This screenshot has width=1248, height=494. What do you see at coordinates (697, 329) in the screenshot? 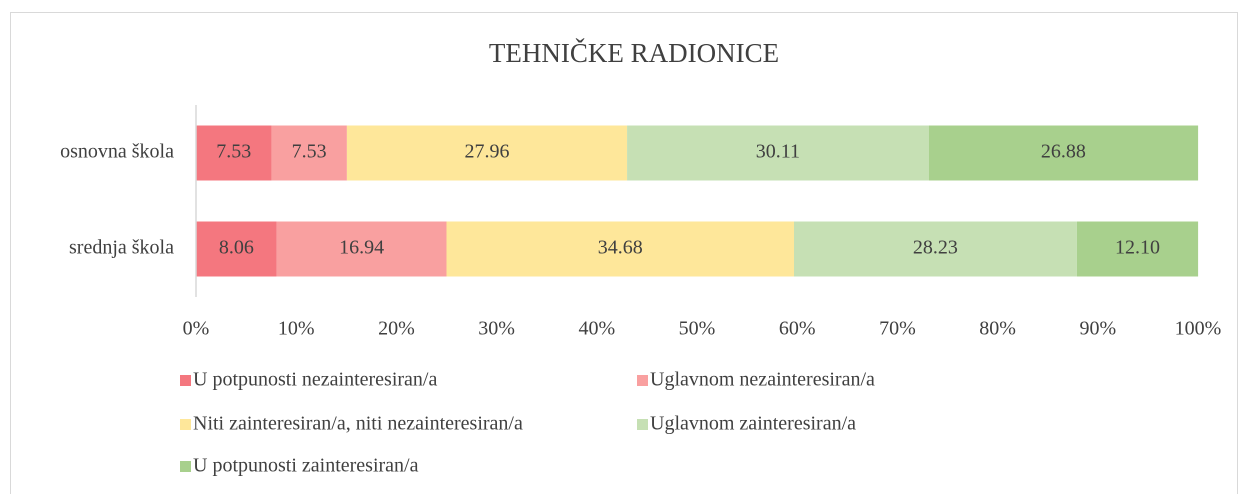
I see `x-tick-label: 50%` at bounding box center [697, 329].